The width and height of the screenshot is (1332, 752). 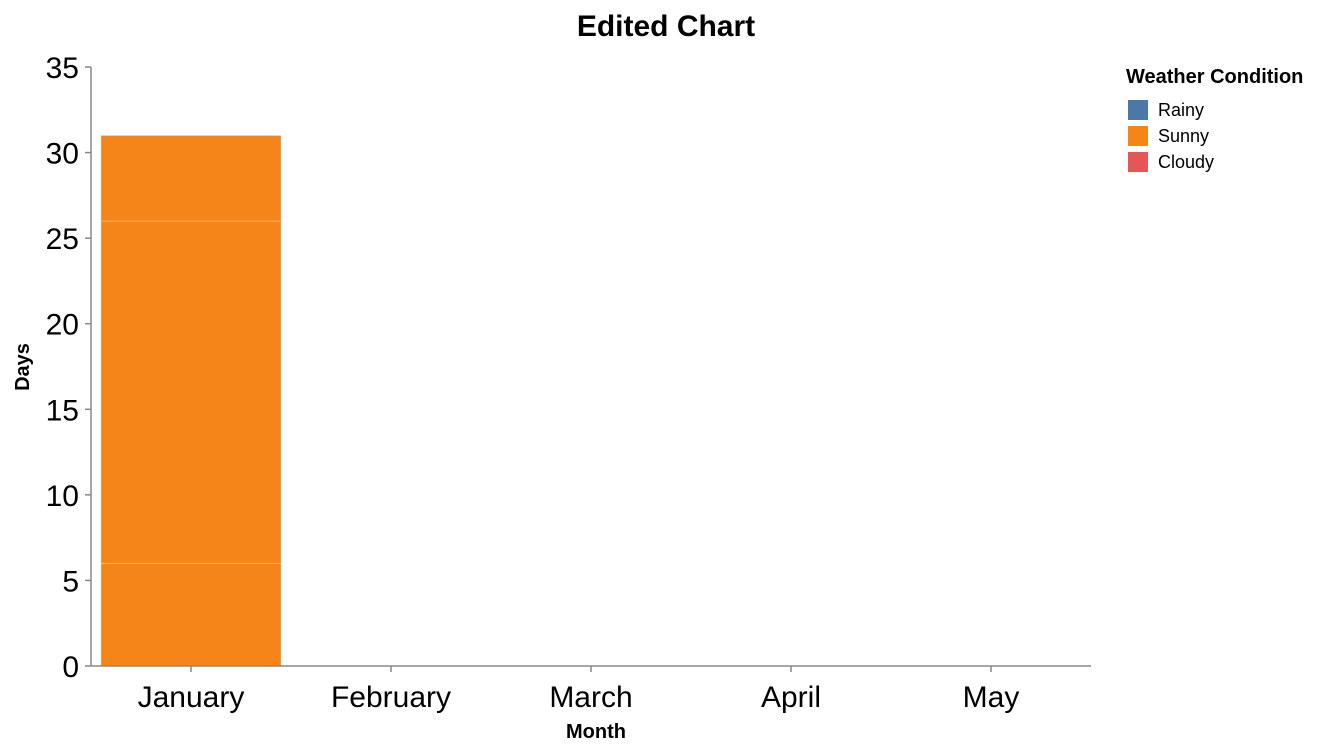 I want to click on x-tick-label-january: January, so click(x=191, y=697).